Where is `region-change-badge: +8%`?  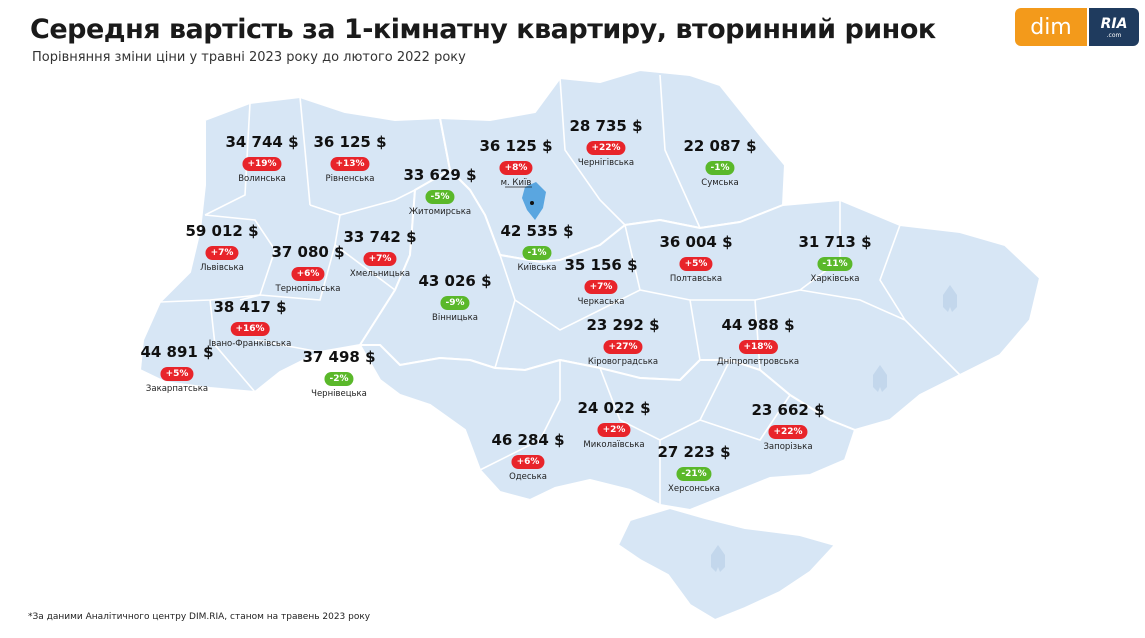
region-change-badge: +8% is located at coordinates (516, 168).